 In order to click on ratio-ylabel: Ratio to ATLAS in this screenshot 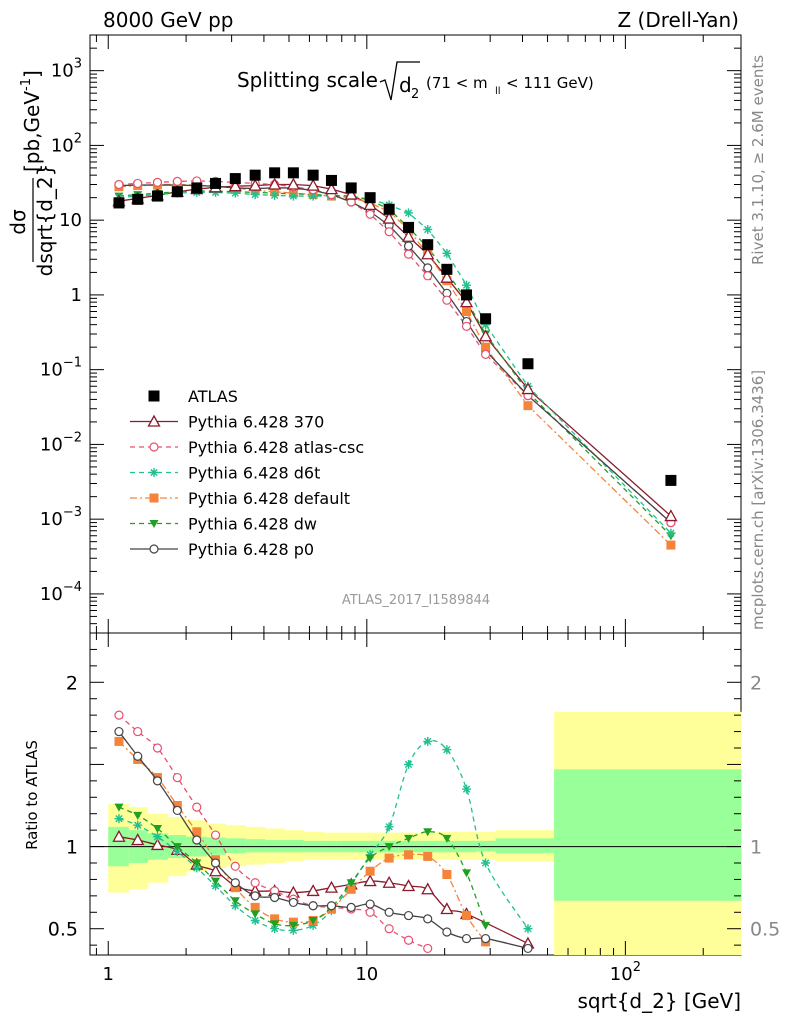, I will do `click(32, 795)`.